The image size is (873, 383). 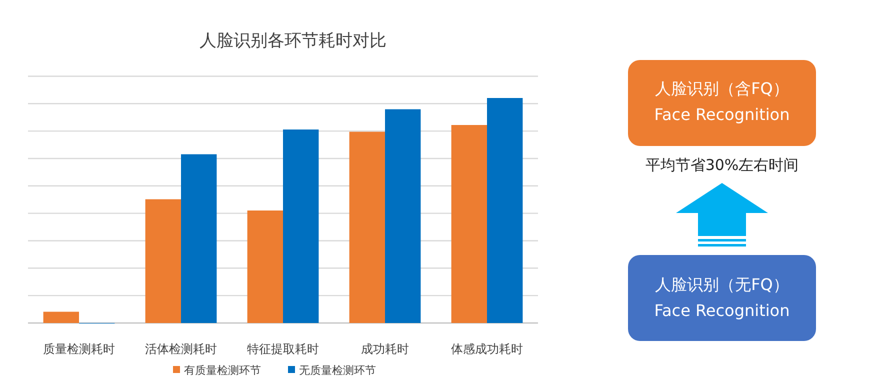 I want to click on text: 人脸识别（无FQ）, so click(x=722, y=284).